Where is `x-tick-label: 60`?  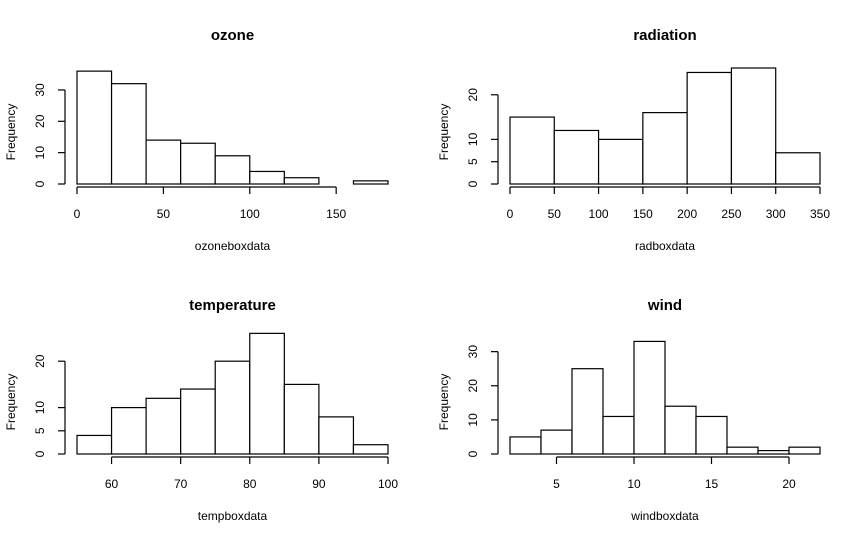 x-tick-label: 60 is located at coordinates (112, 484).